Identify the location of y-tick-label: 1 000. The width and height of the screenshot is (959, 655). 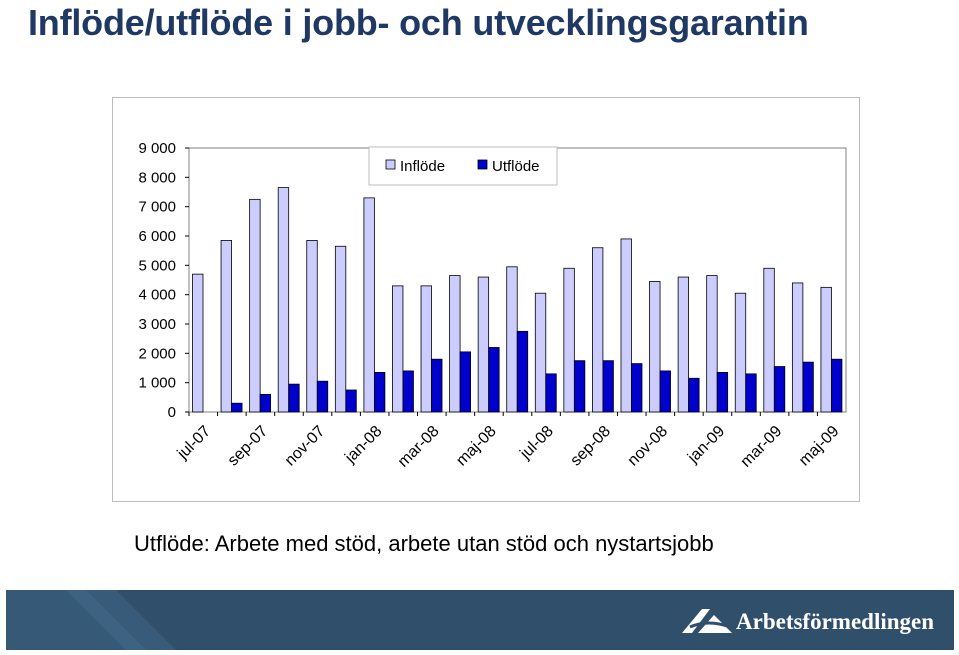
(157, 383).